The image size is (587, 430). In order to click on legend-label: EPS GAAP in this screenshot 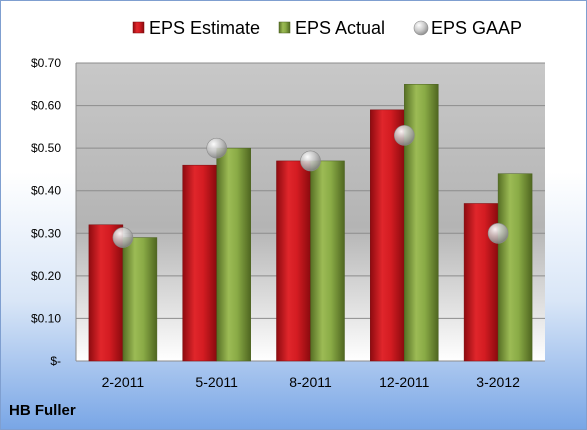, I will do `click(476, 28)`.